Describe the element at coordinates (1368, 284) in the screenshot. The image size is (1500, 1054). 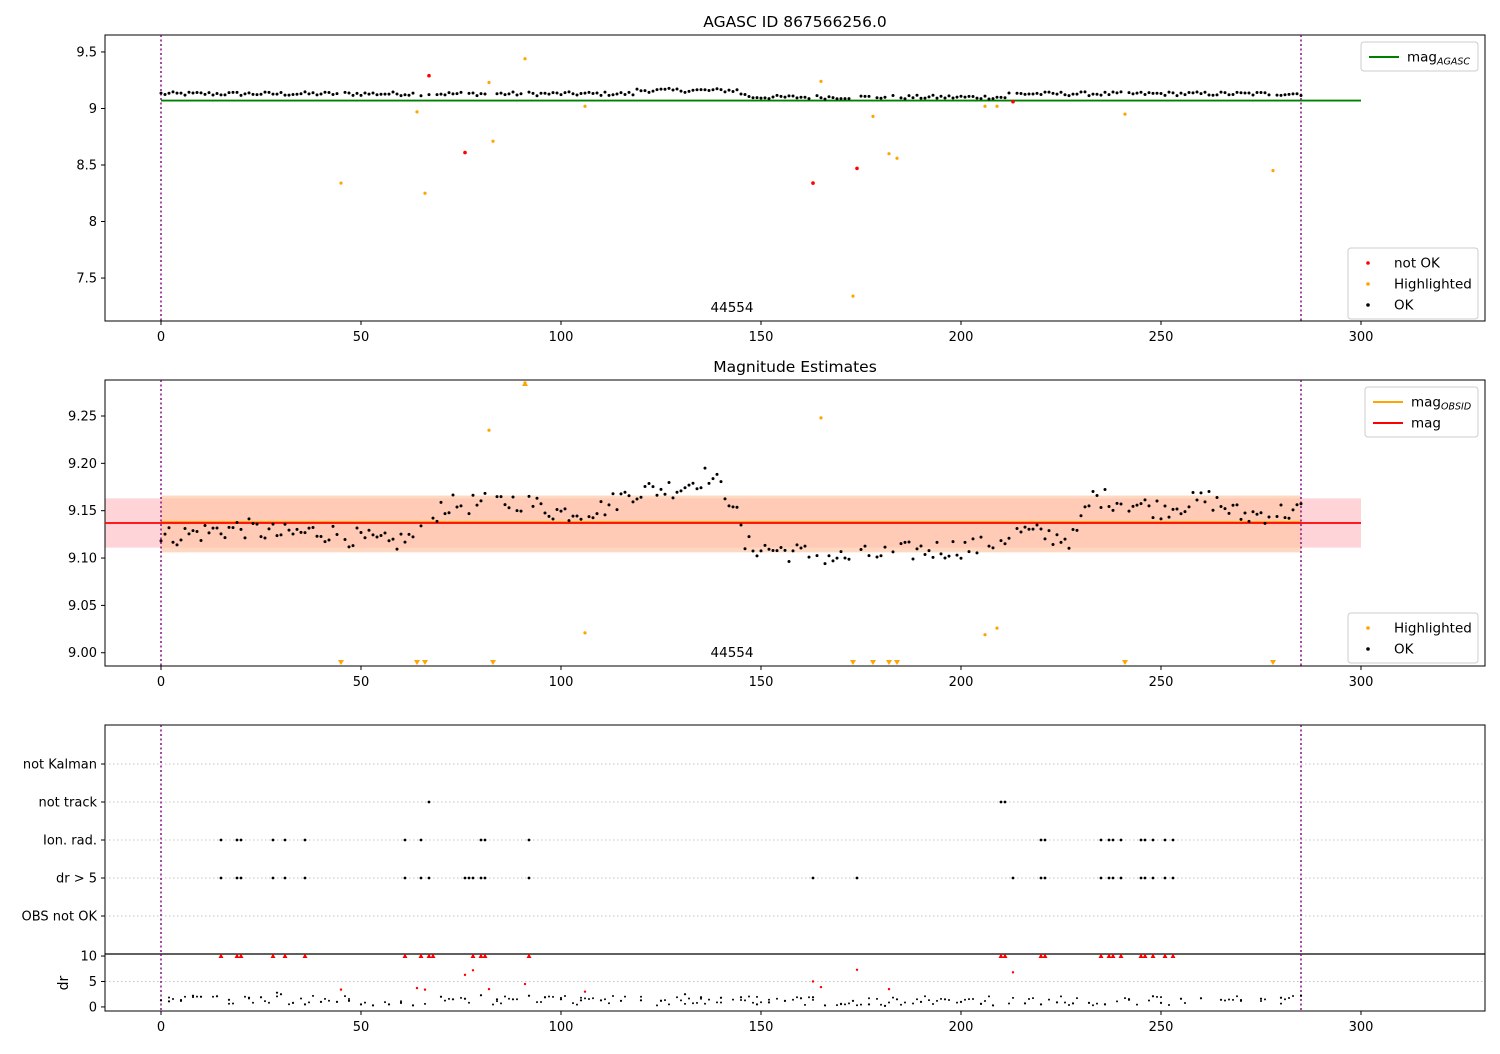
I see `agasc-bottom-legend-marker` at that location.